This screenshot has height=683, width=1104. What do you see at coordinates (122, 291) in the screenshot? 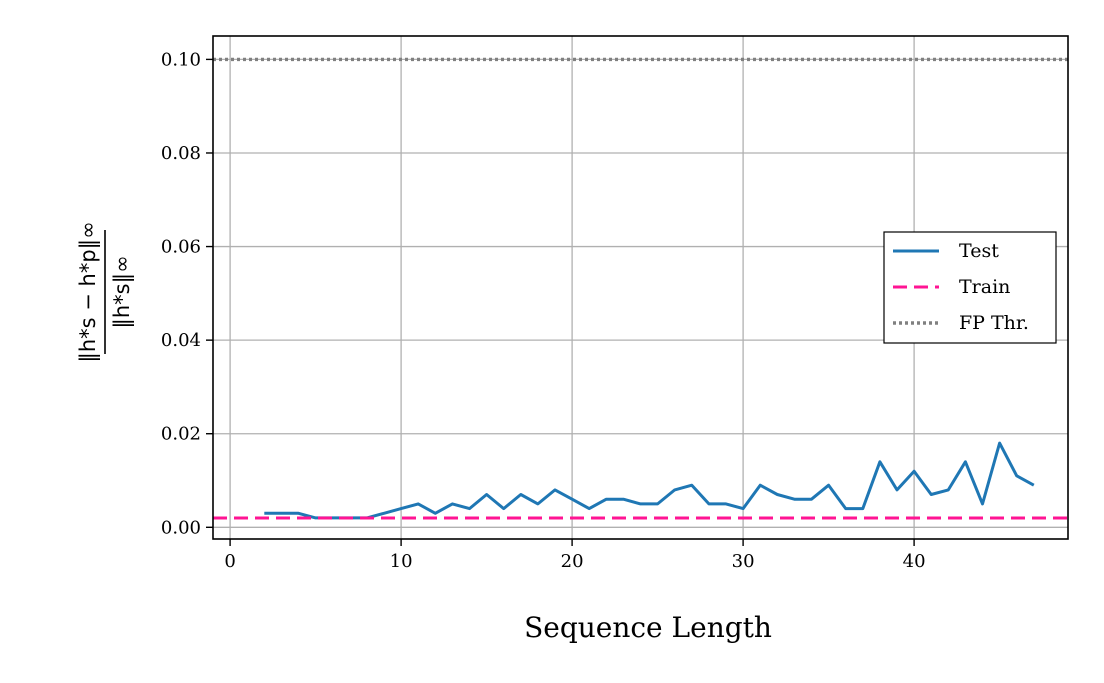
I see `y-axis-label-denominator: ‖h*s‖∞` at bounding box center [122, 291].